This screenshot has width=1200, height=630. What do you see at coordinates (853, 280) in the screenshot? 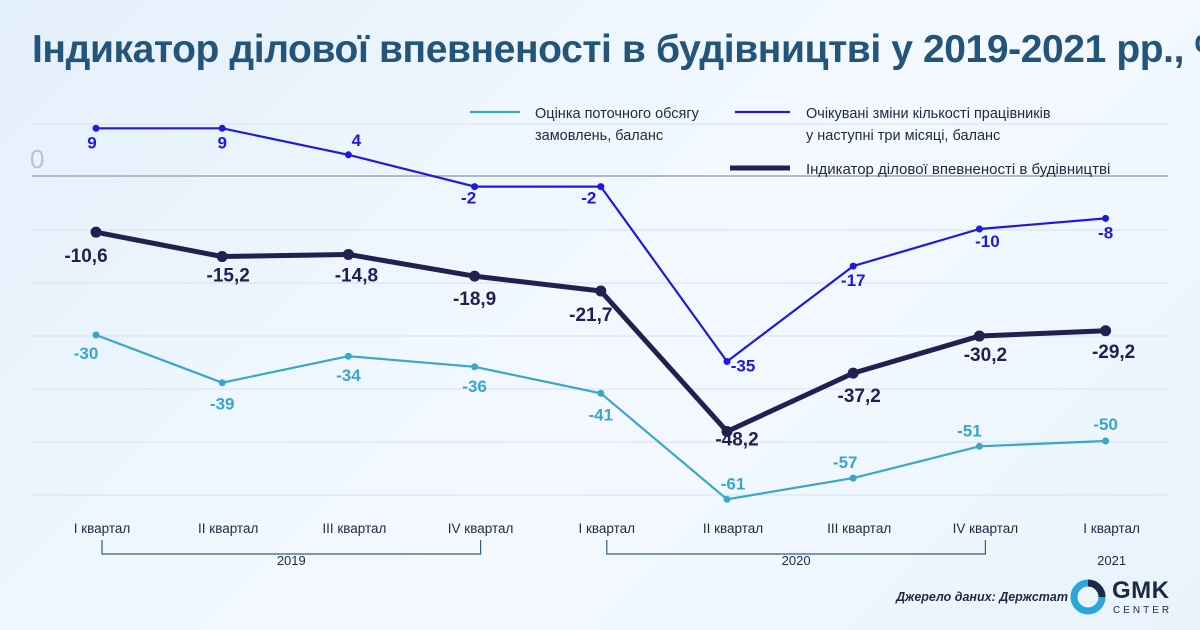
I see `data-label: -17` at bounding box center [853, 280].